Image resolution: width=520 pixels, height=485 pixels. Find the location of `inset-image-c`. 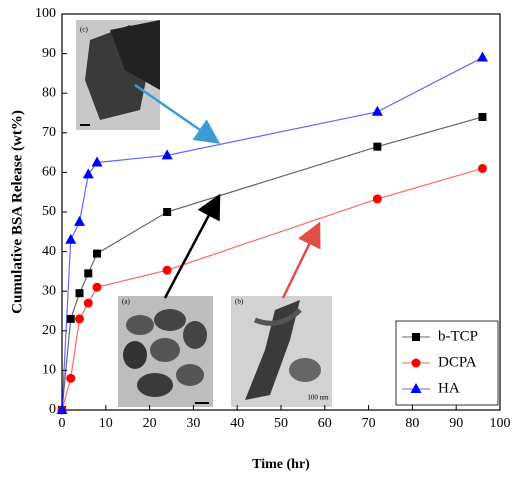

inset-image-c is located at coordinates (118, 75).